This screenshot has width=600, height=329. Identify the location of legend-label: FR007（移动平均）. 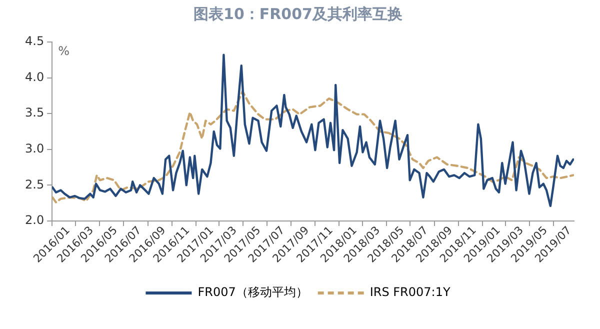
(253, 292).